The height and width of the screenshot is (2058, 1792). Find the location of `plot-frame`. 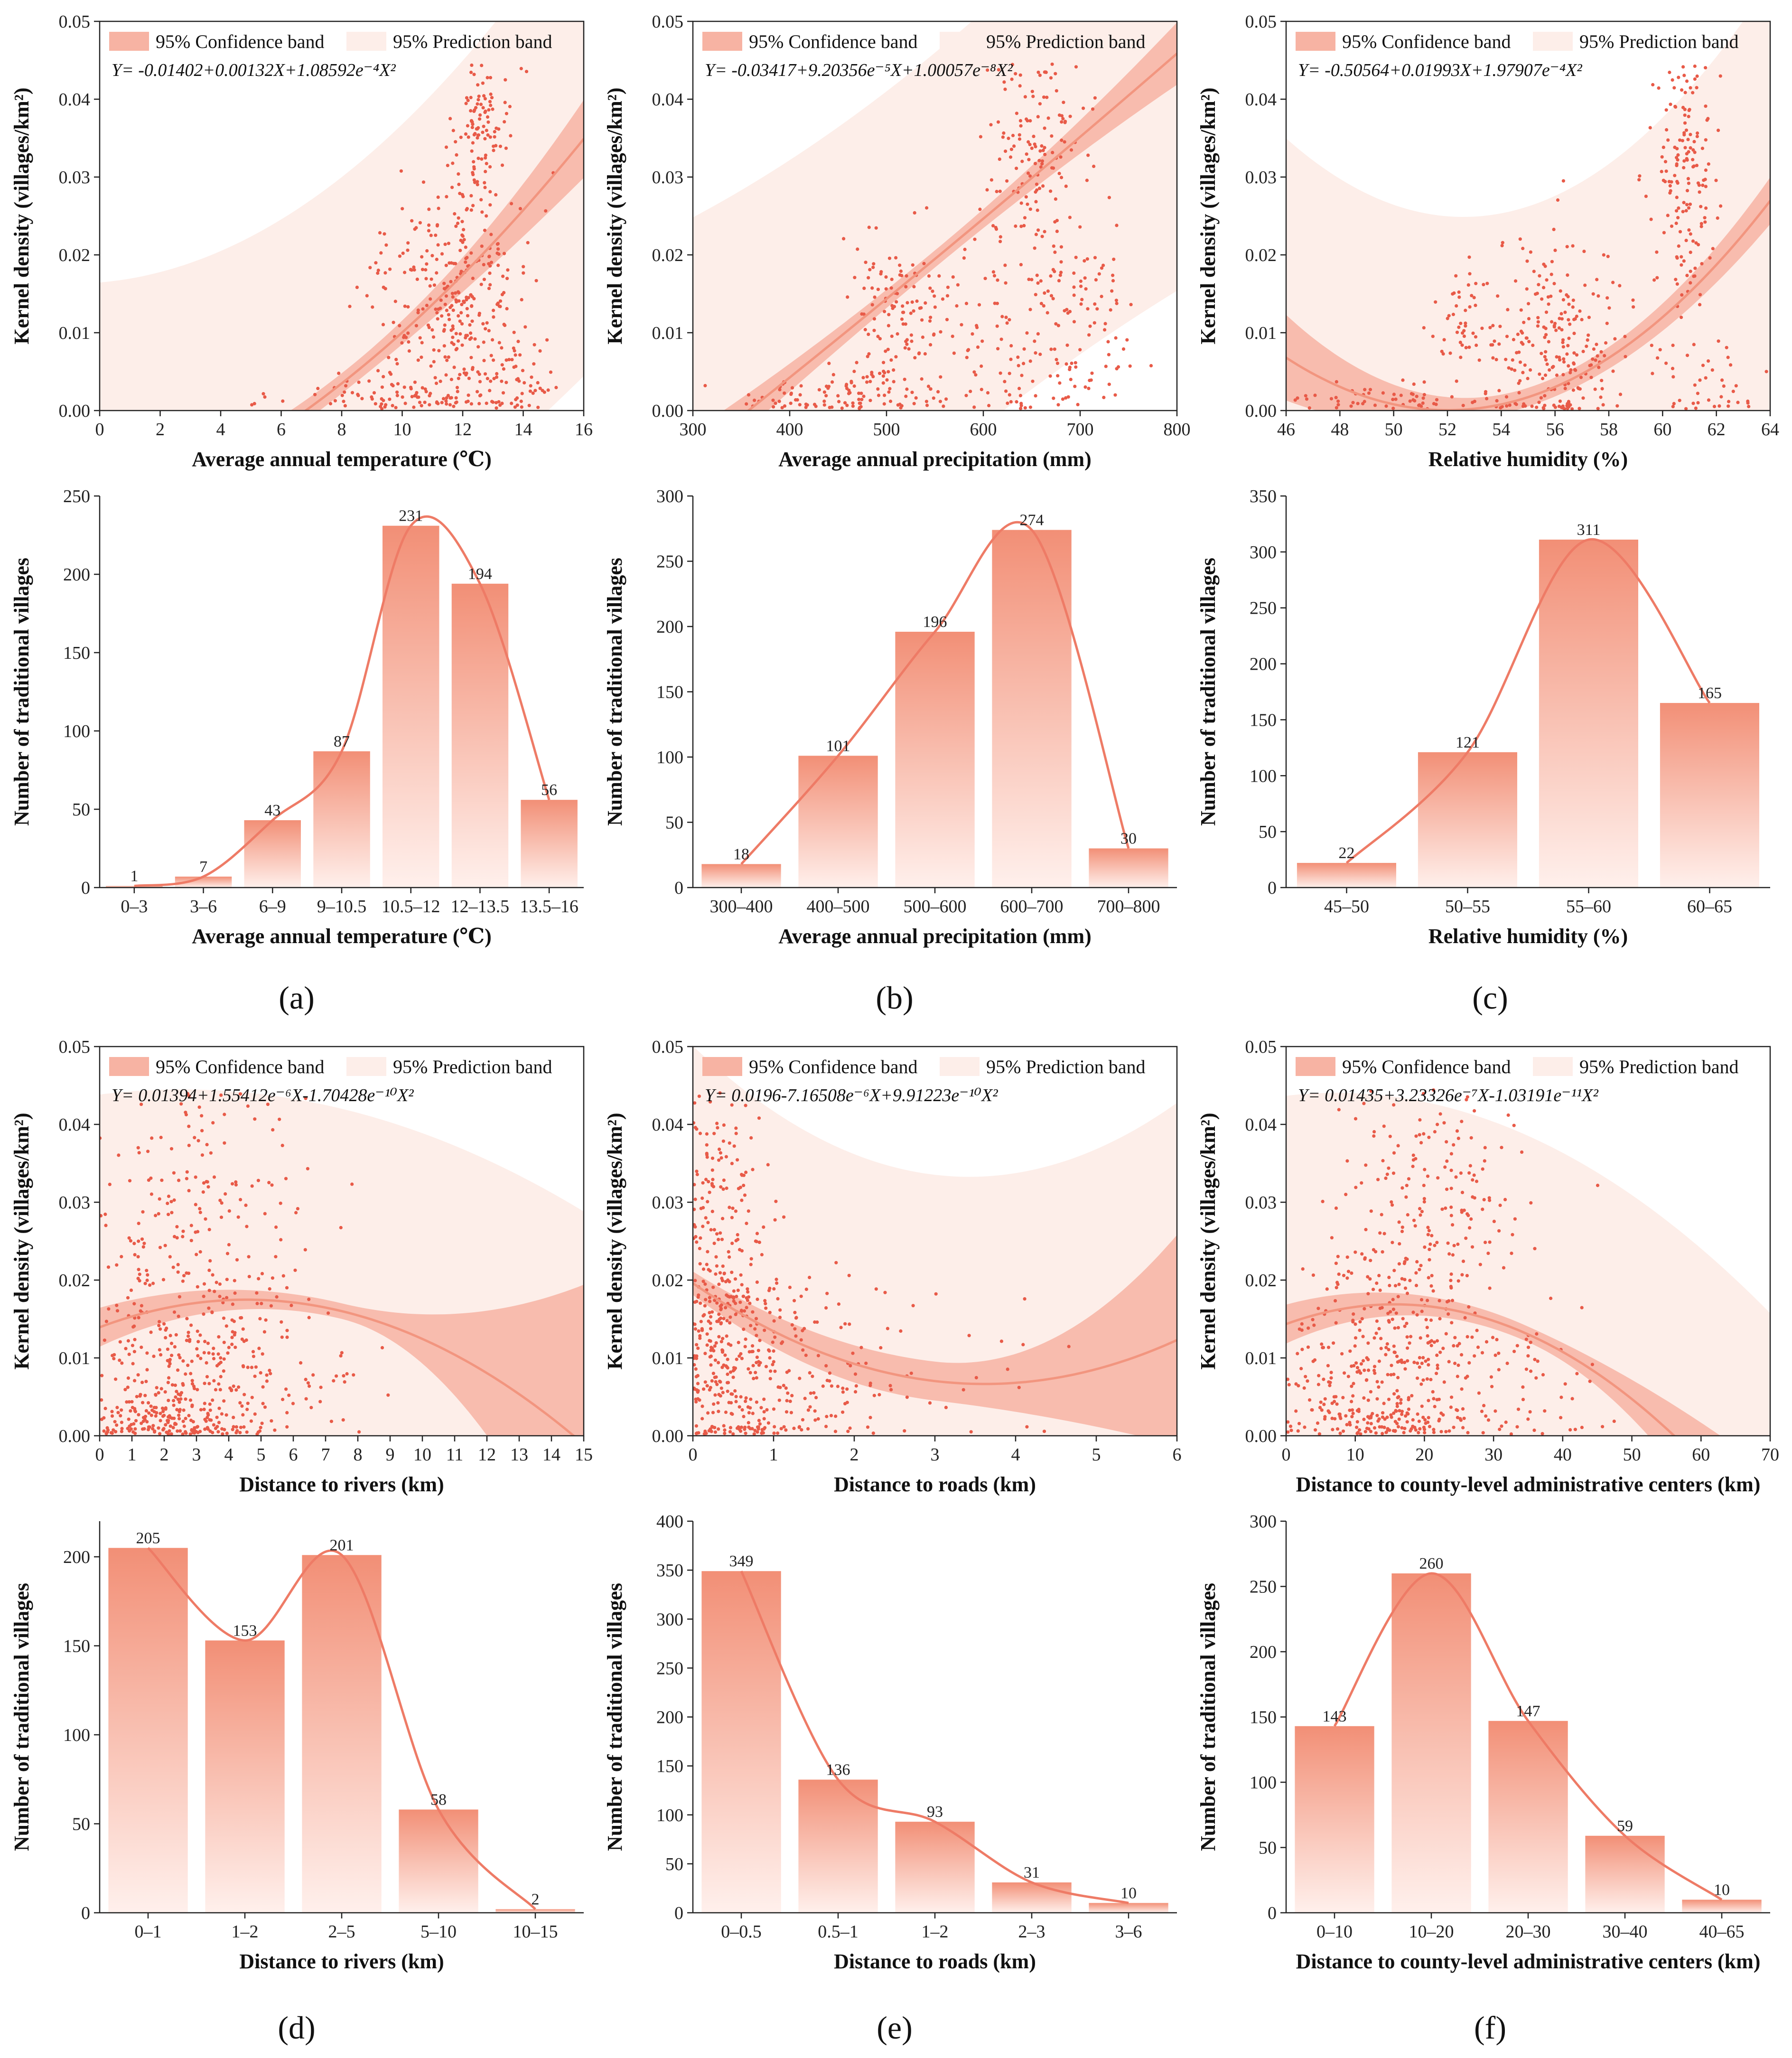

plot-frame is located at coordinates (342, 1241).